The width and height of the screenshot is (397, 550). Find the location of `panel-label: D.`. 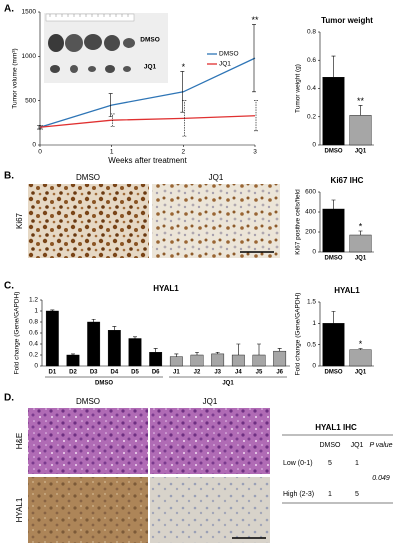

panel-label: D. is located at coordinates (9, 398).